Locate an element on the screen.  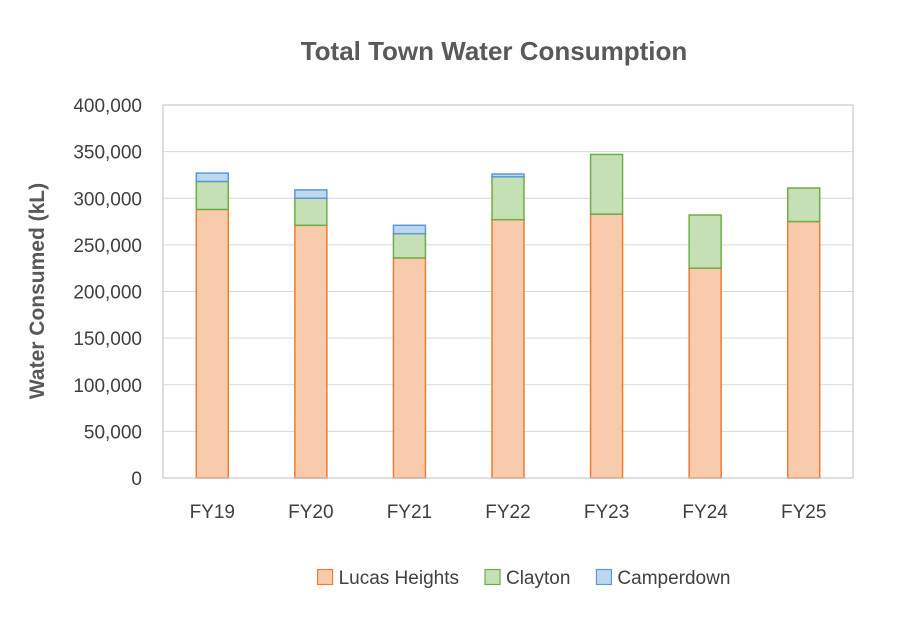
x-tick-label: FY19 is located at coordinates (212, 512).